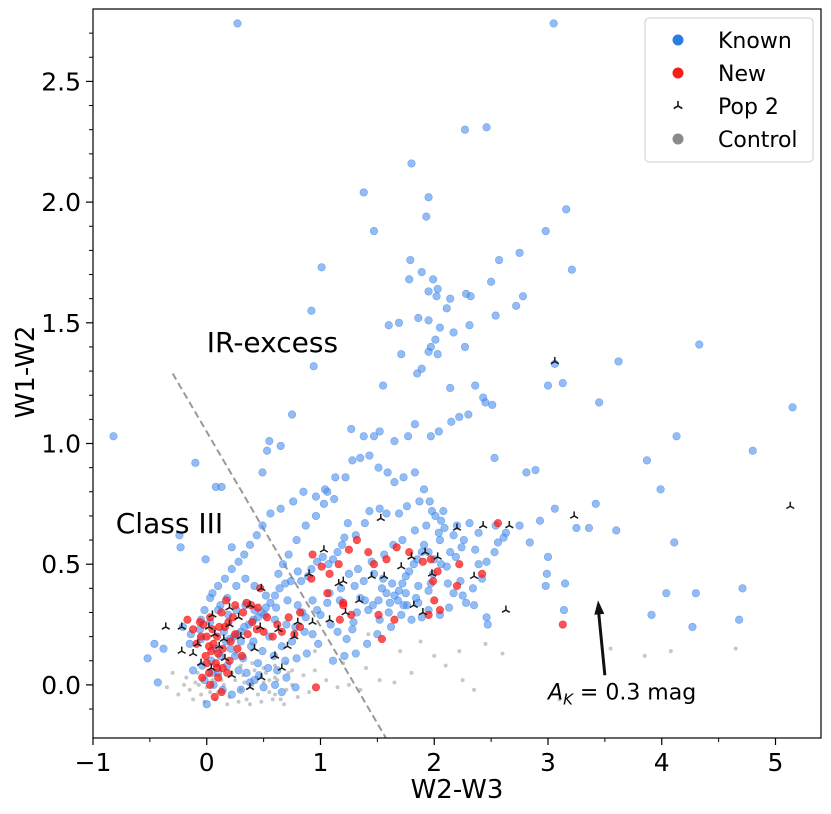 The height and width of the screenshot is (814, 831). Describe the element at coordinates (599, 607) in the screenshot. I see `extinction-arrow-head` at that location.